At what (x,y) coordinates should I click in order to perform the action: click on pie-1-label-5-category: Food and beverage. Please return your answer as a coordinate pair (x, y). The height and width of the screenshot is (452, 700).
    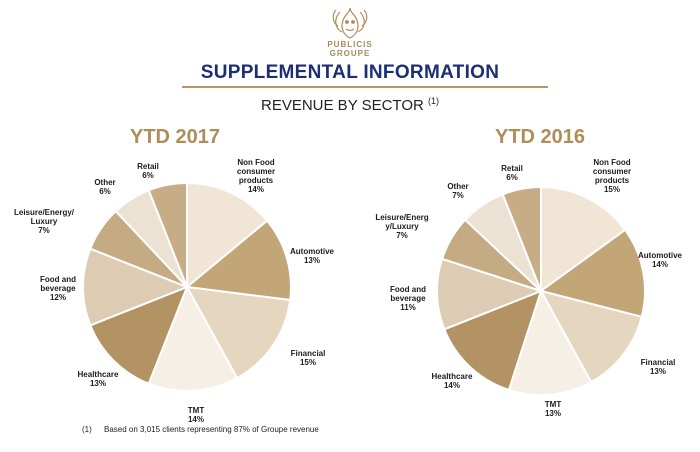
    Looking at the image, I should click on (408, 294).